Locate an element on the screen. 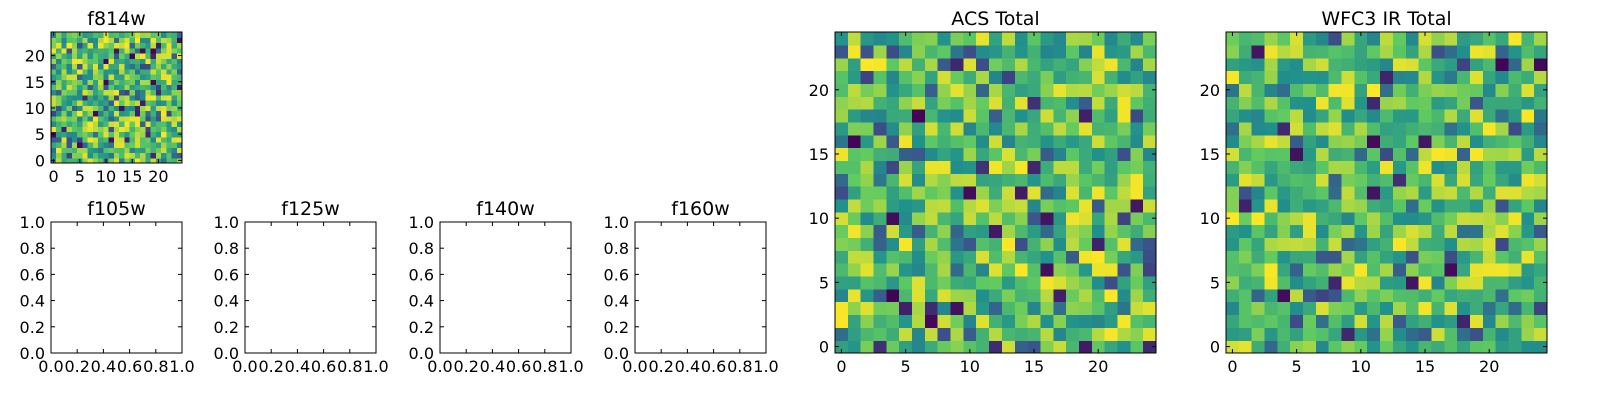  y-tick-label: 1.0 is located at coordinates (421, 222).